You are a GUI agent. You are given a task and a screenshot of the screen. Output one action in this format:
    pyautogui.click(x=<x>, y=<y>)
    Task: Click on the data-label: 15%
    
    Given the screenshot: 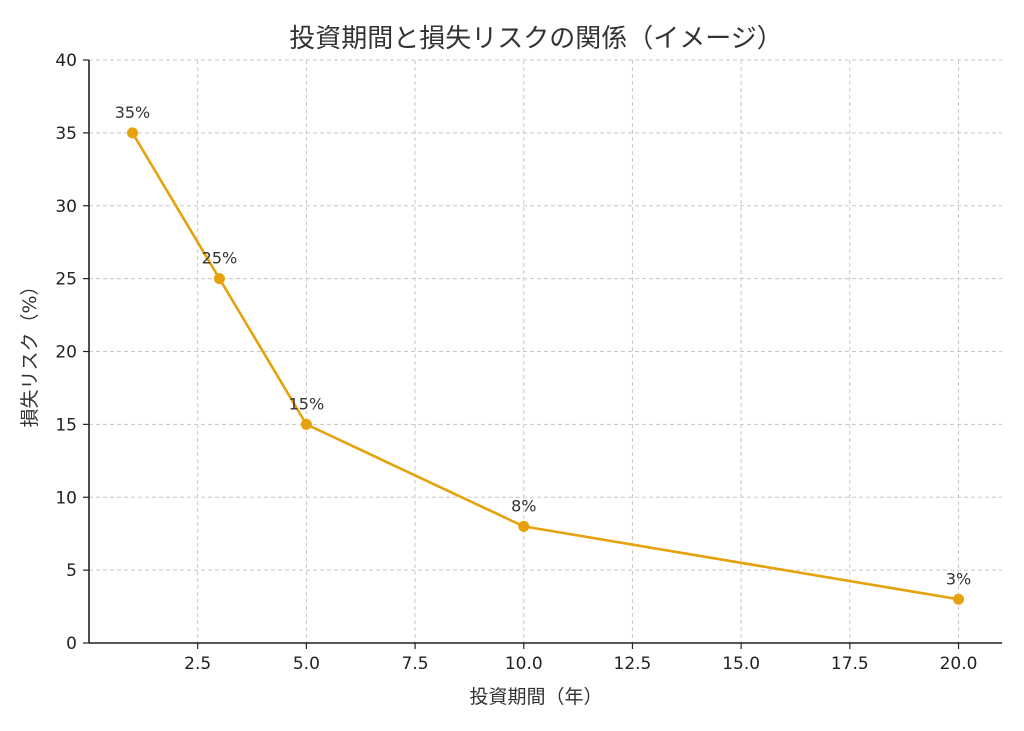 What is the action you would take?
    pyautogui.click(x=307, y=403)
    